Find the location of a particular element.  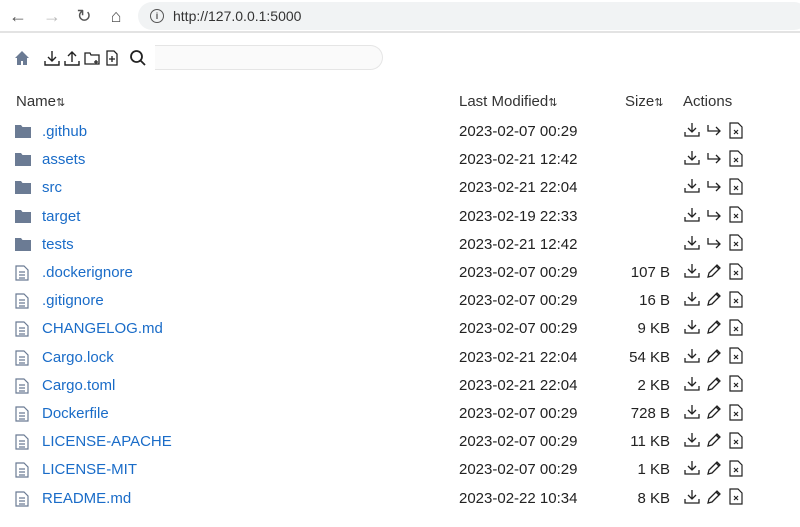

search-input is located at coordinates (269, 57).